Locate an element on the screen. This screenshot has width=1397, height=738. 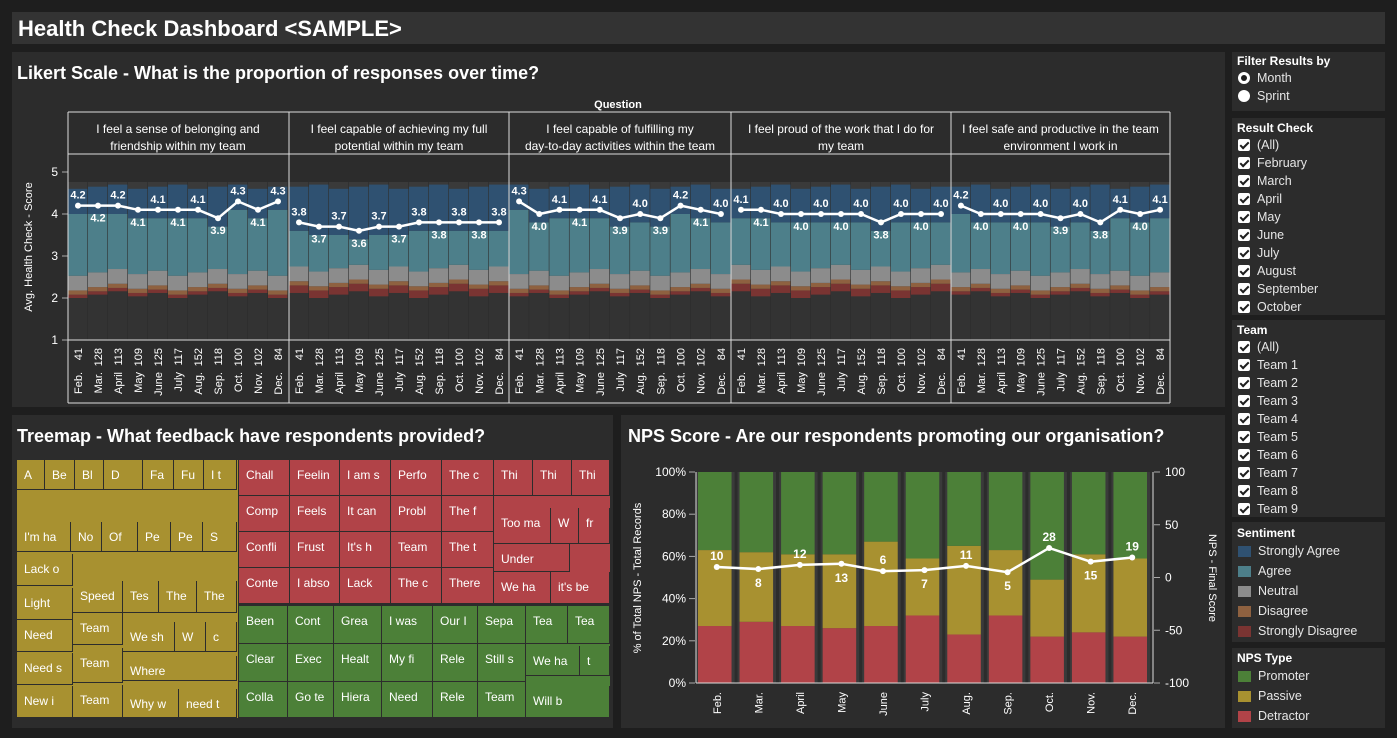
treemap-cell-detractor: Probl is located at coordinates (416, 514).